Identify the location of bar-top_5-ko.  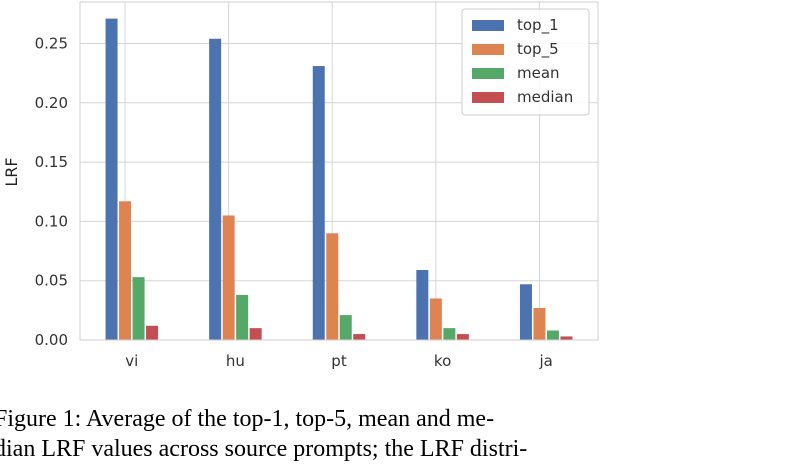
(435, 319).